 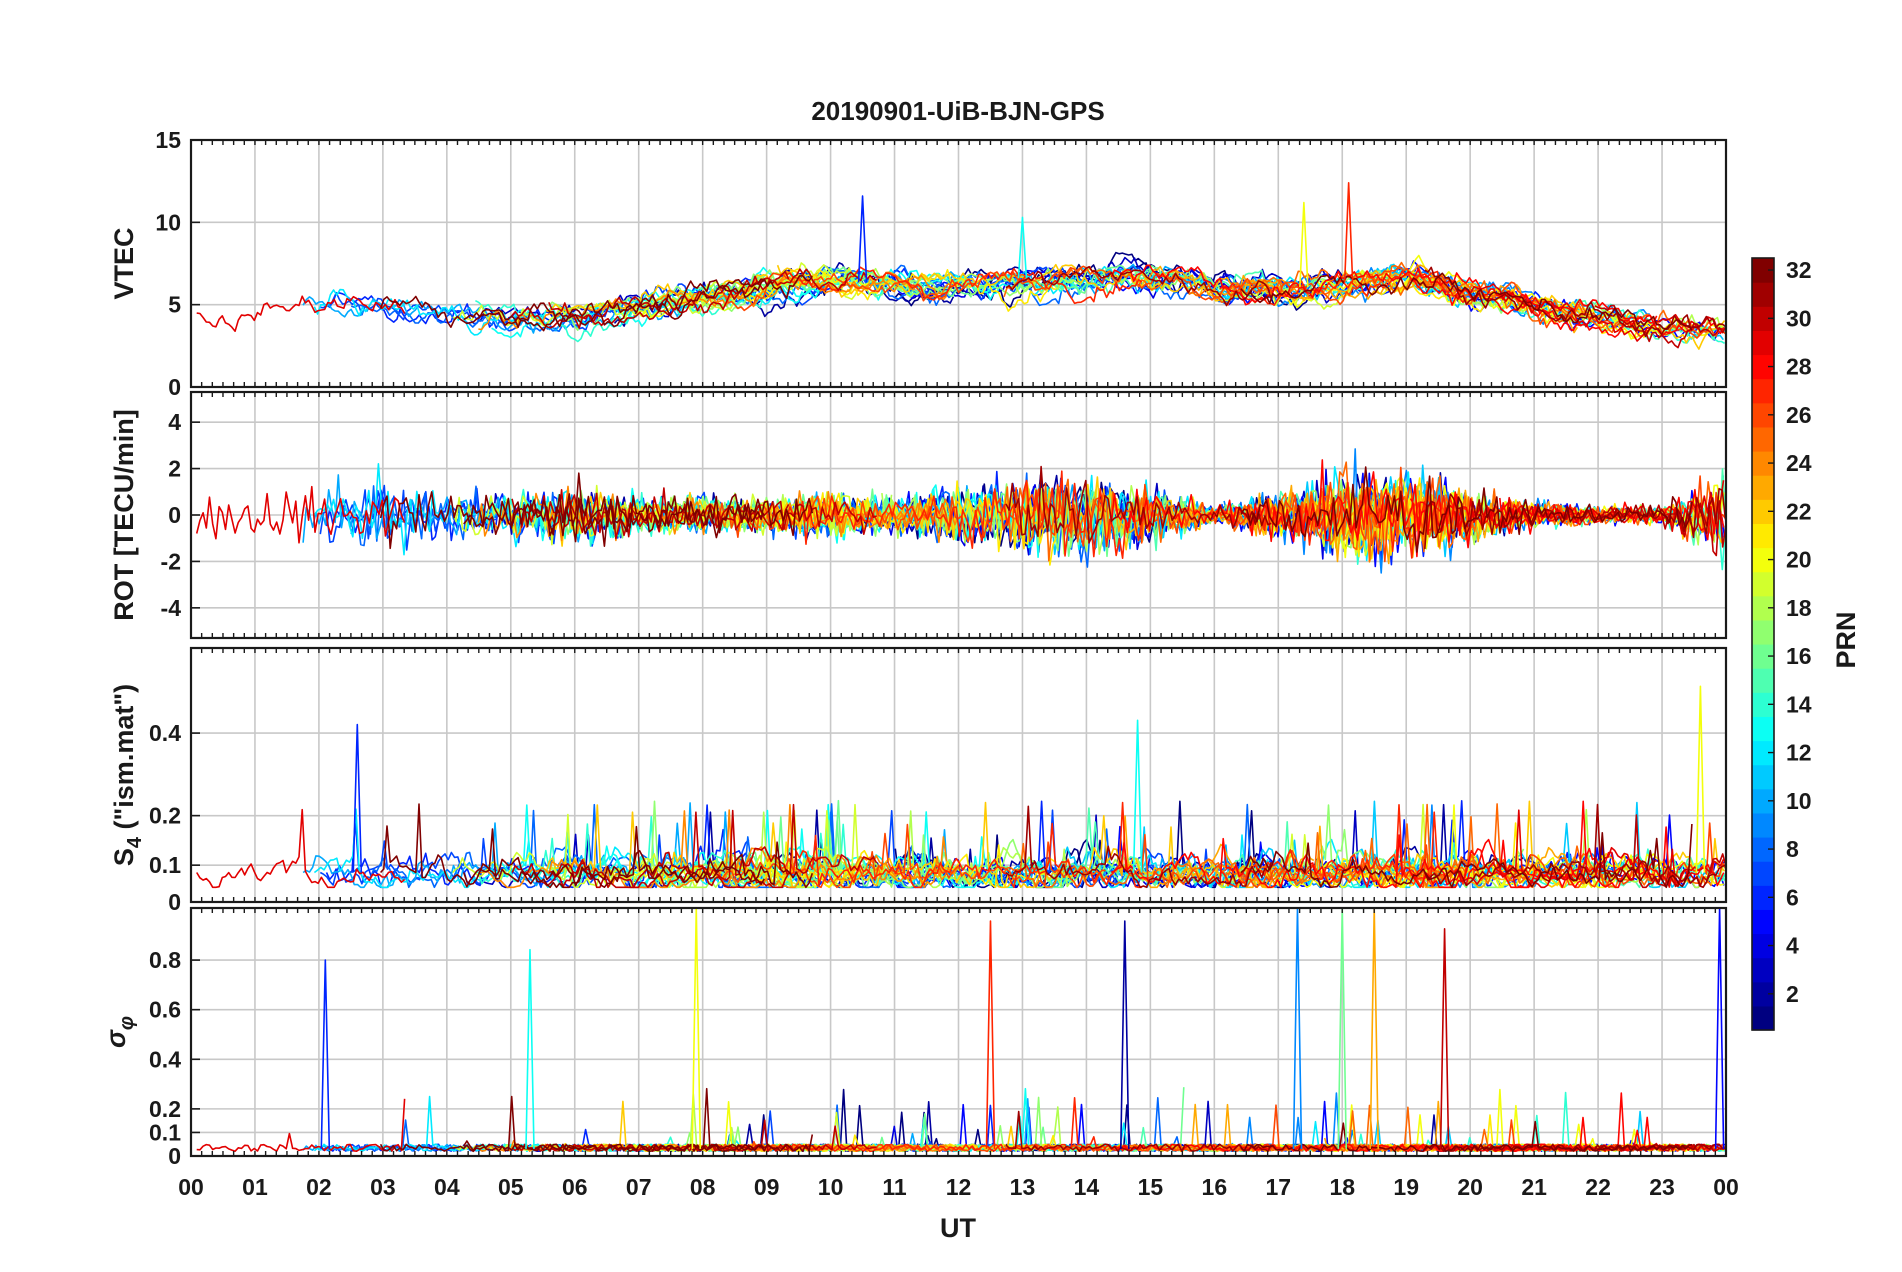 I want to click on x-tick-label: 12, so click(x=959, y=1187).